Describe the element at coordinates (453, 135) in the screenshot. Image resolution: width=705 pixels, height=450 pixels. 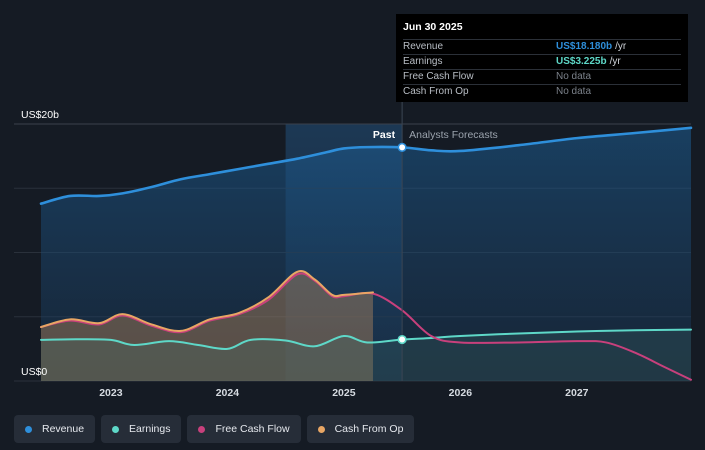
I see `analysts-forecasts-label: Analysts Forecasts` at that location.